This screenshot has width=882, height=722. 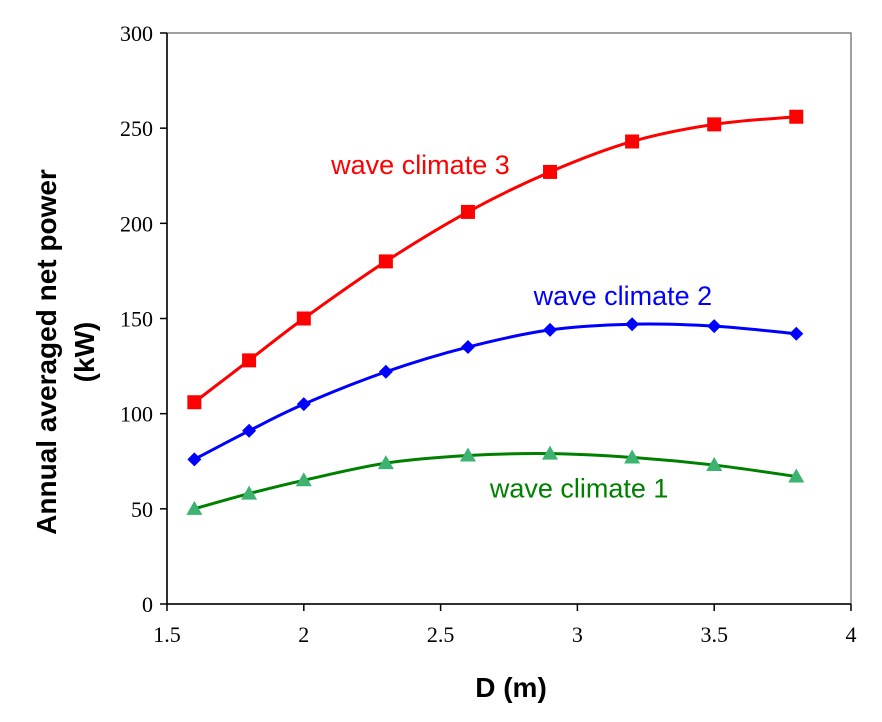 What do you see at coordinates (65, 352) in the screenshot?
I see `y-axis-title: Annual averaged net power (kW)` at bounding box center [65, 352].